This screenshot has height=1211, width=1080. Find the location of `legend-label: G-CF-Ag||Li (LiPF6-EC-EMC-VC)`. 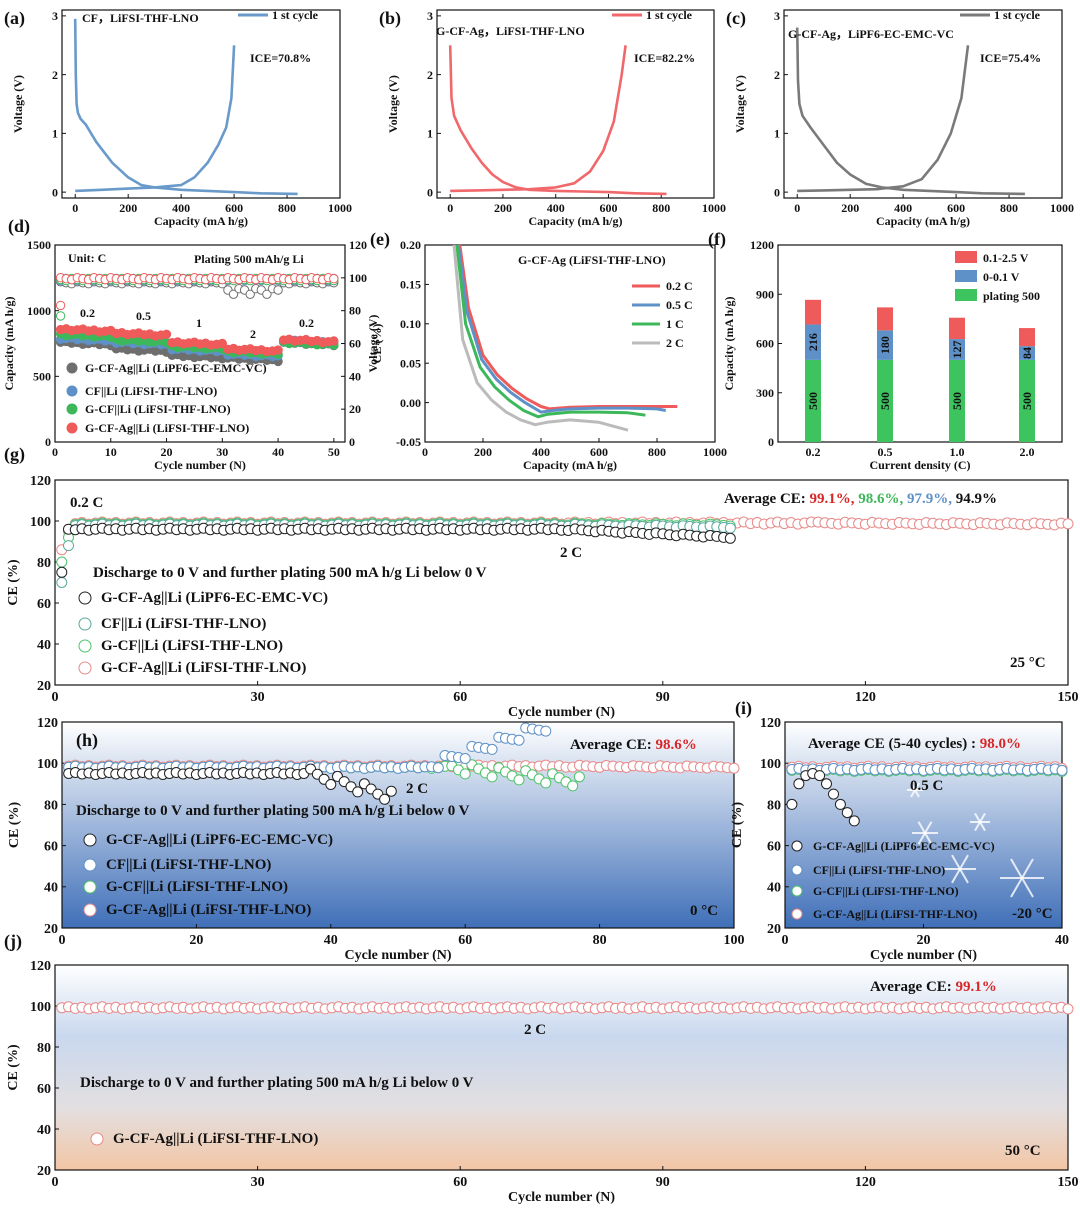

legend-label: G-CF-Ag||Li (LiPF6-EC-EMC-VC) is located at coordinates (214, 598).